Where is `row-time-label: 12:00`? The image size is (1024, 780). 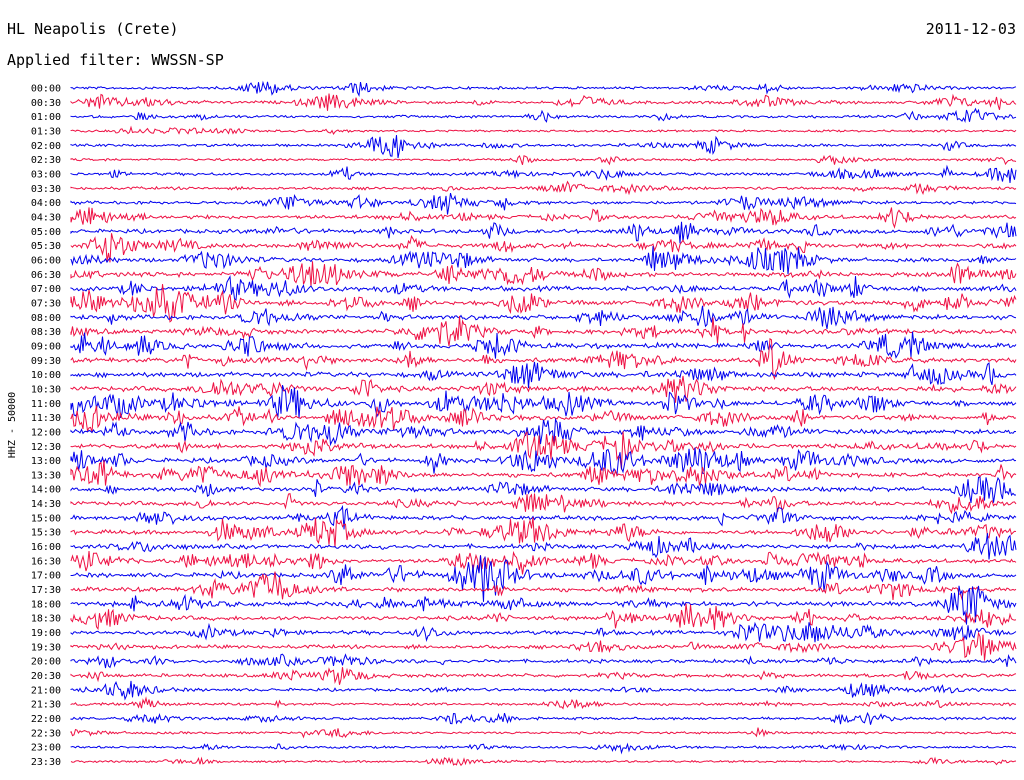
row-time-label: 12:00 is located at coordinates (46, 432).